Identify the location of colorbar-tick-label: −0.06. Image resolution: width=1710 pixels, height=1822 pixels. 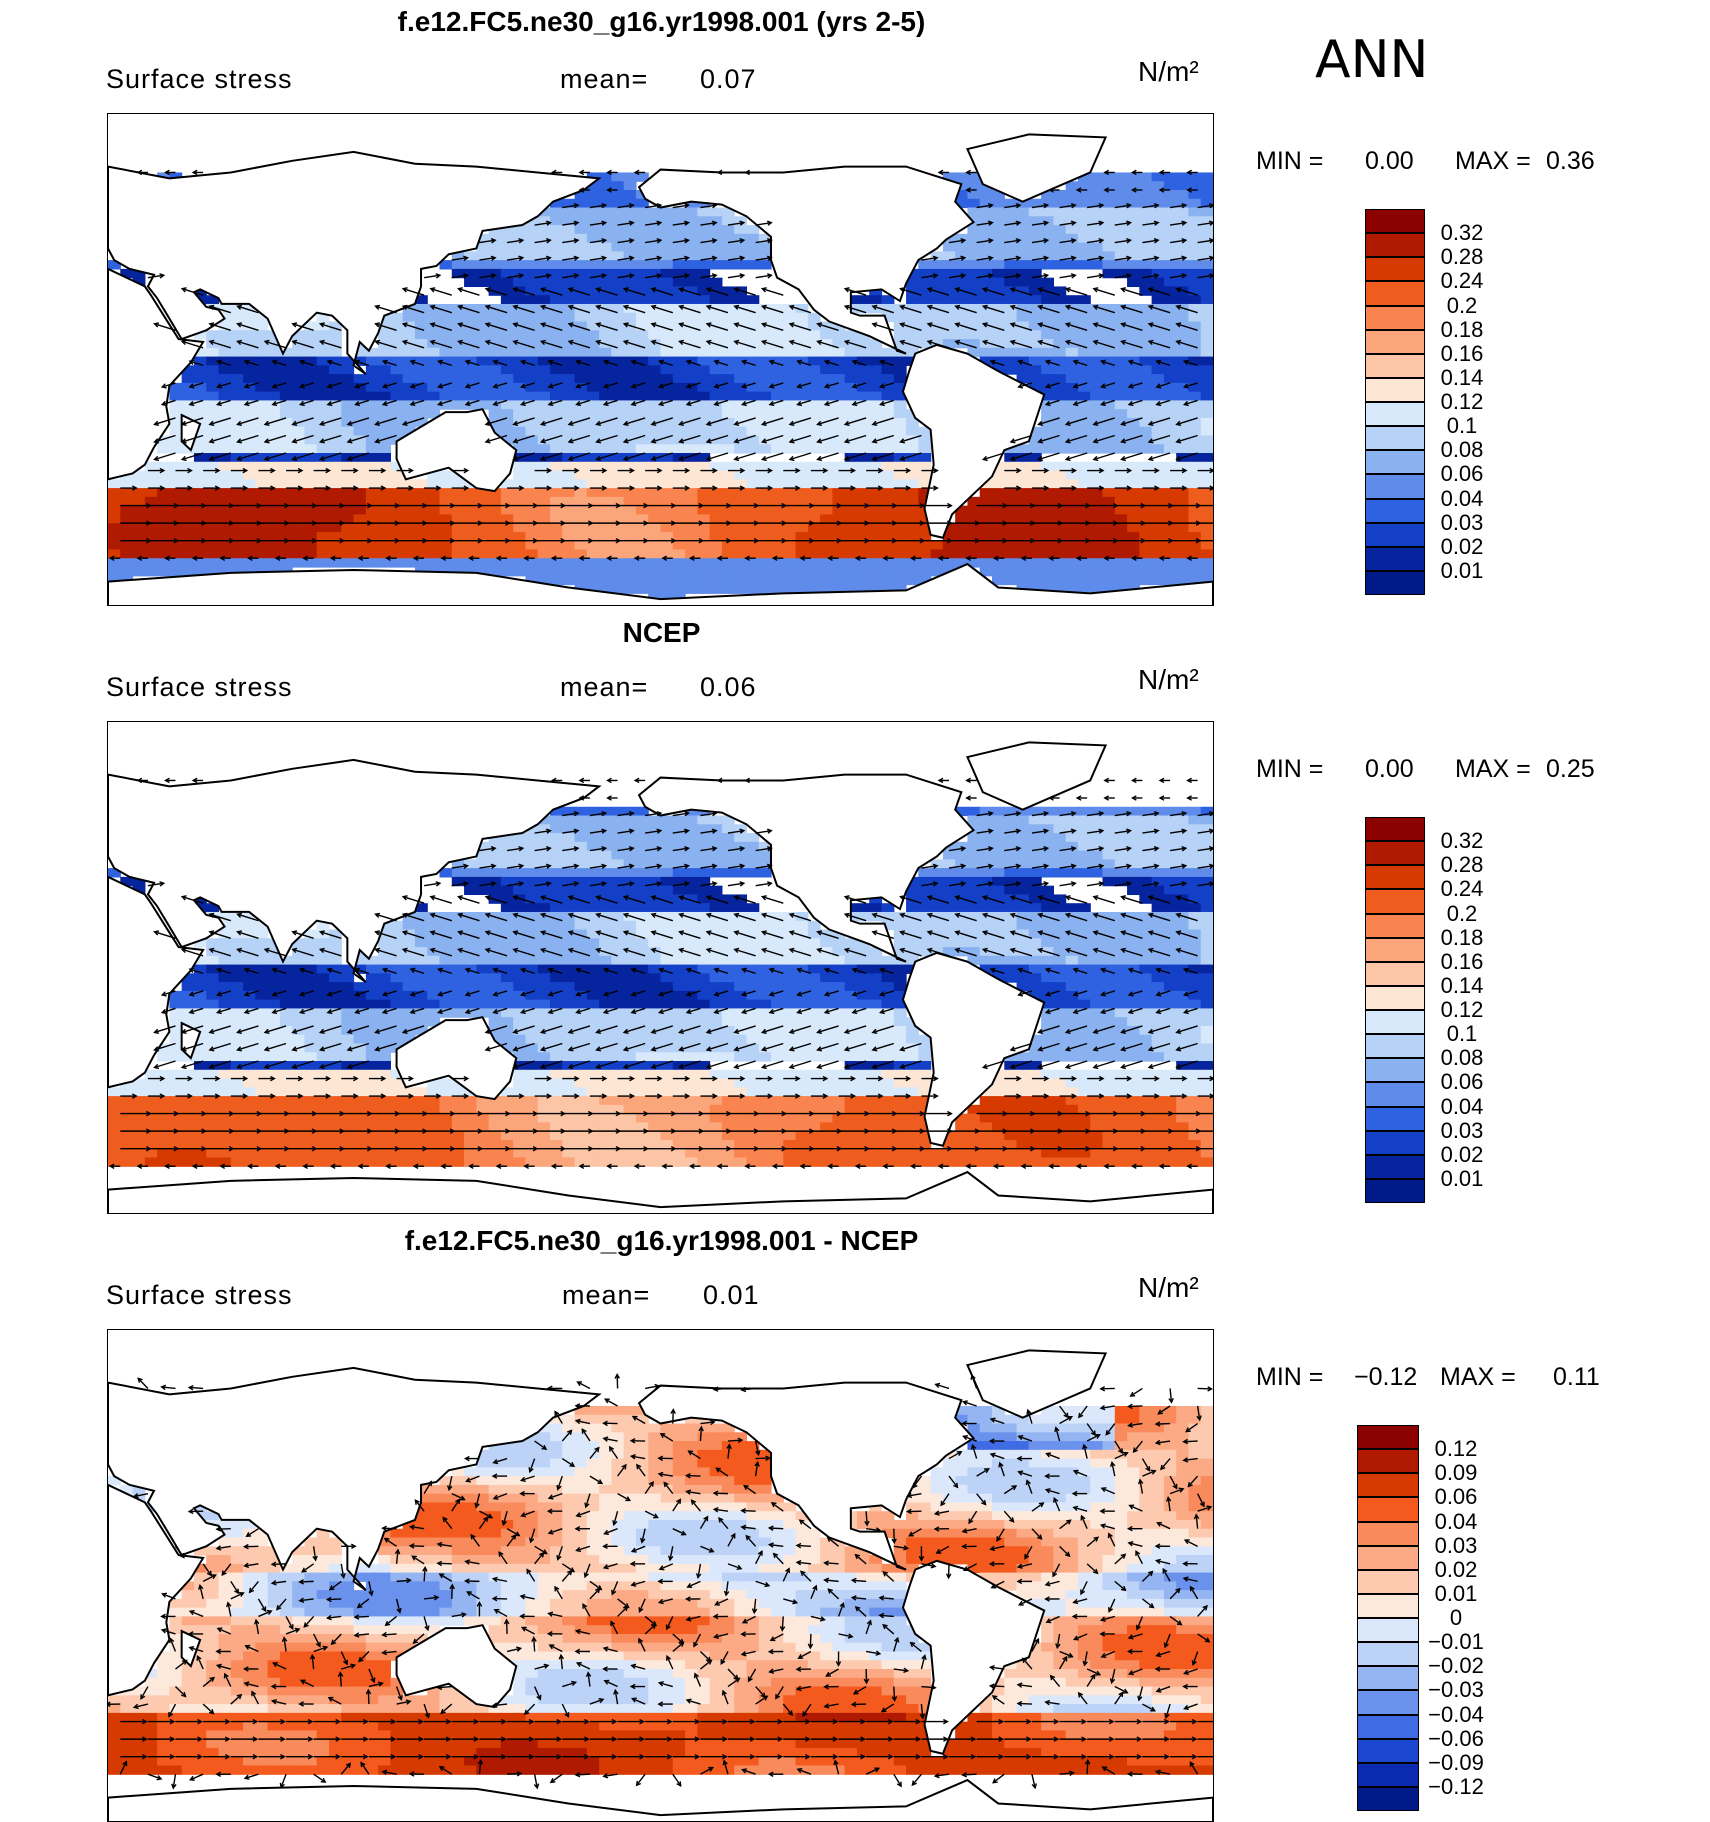
(1456, 1739).